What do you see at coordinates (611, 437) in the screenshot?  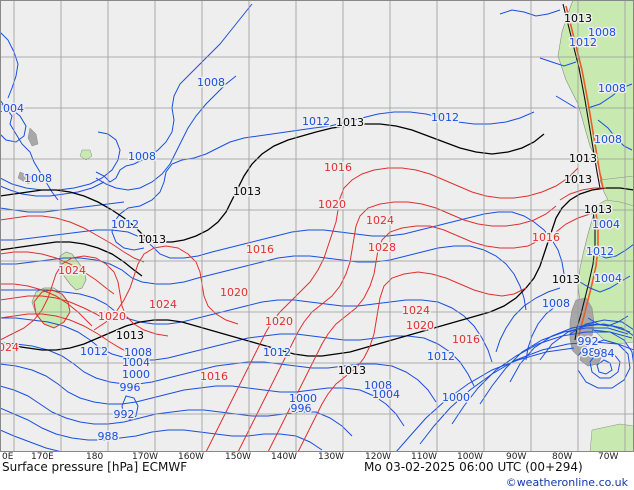 I see `land-antarctic-sliver` at bounding box center [611, 437].